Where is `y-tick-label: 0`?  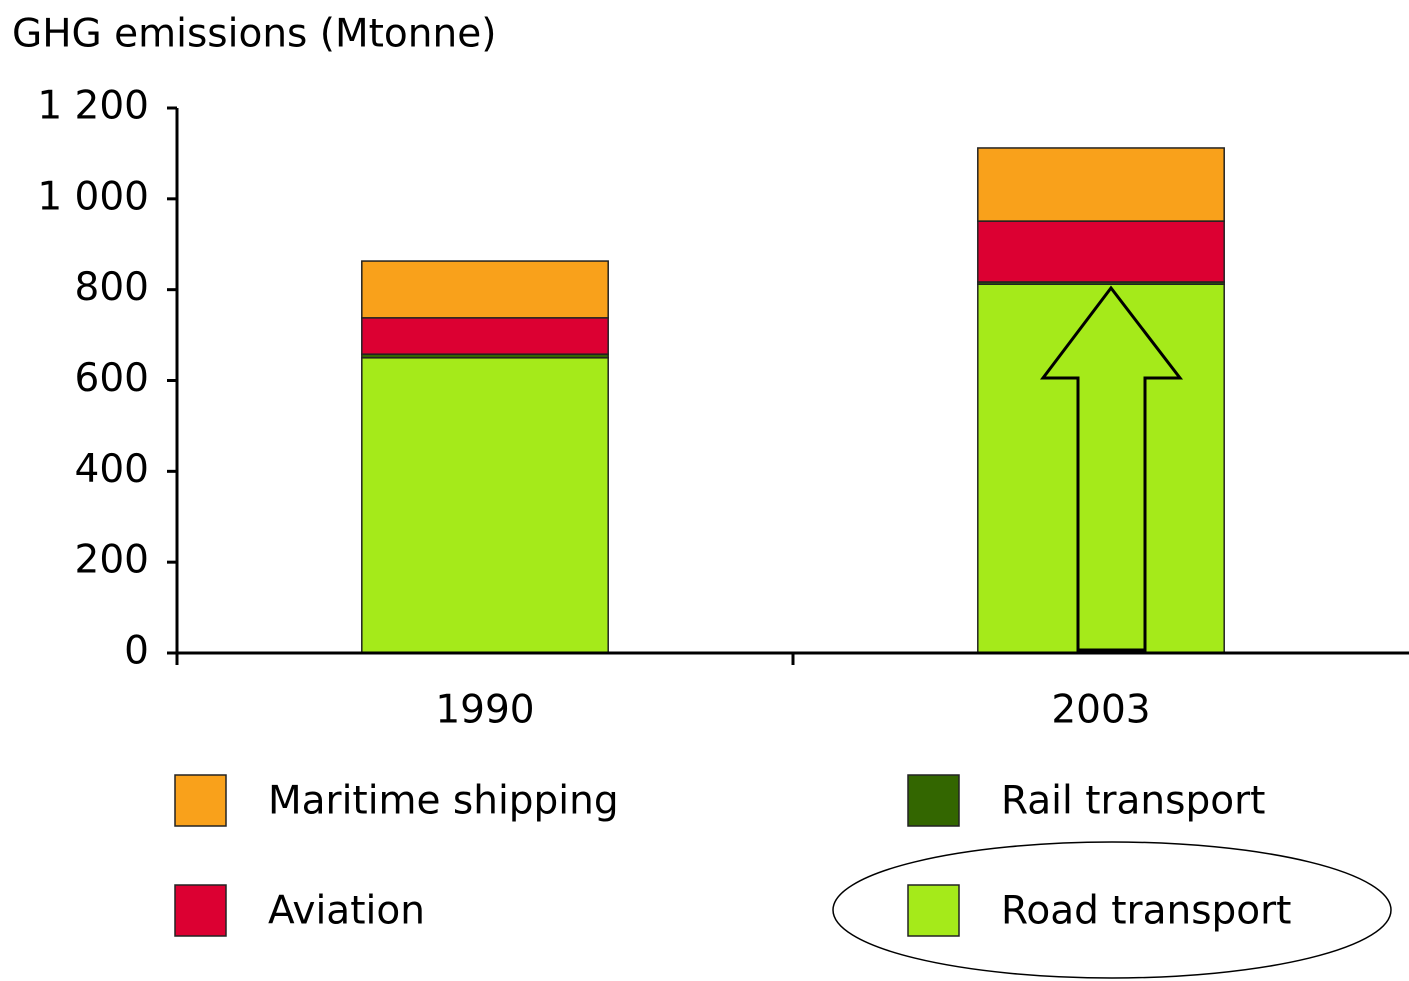 y-tick-label: 0 is located at coordinates (136, 651).